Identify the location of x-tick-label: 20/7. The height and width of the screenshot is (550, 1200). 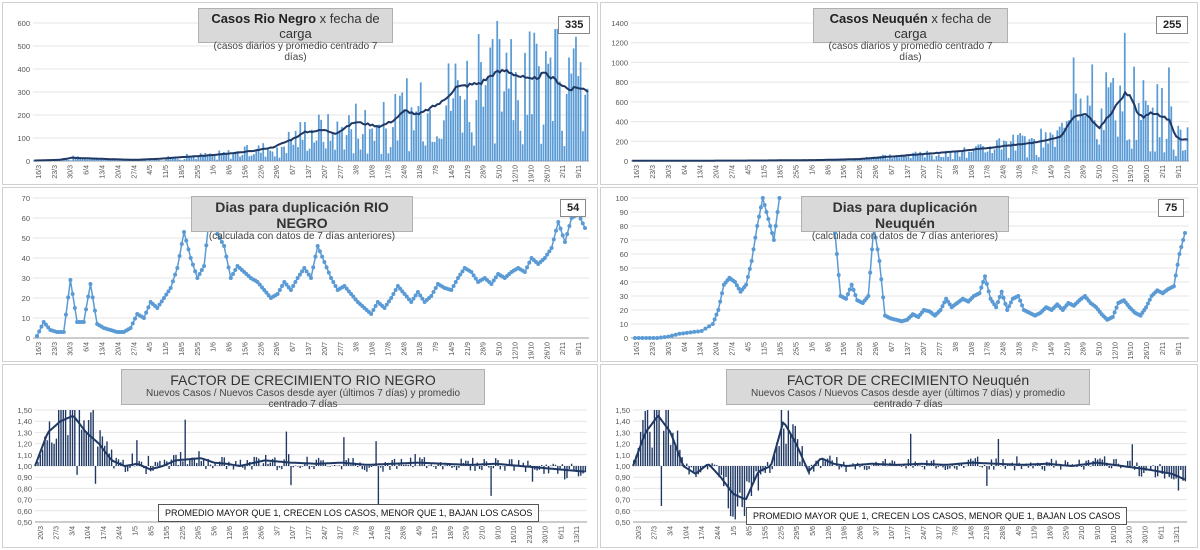
(924, 349).